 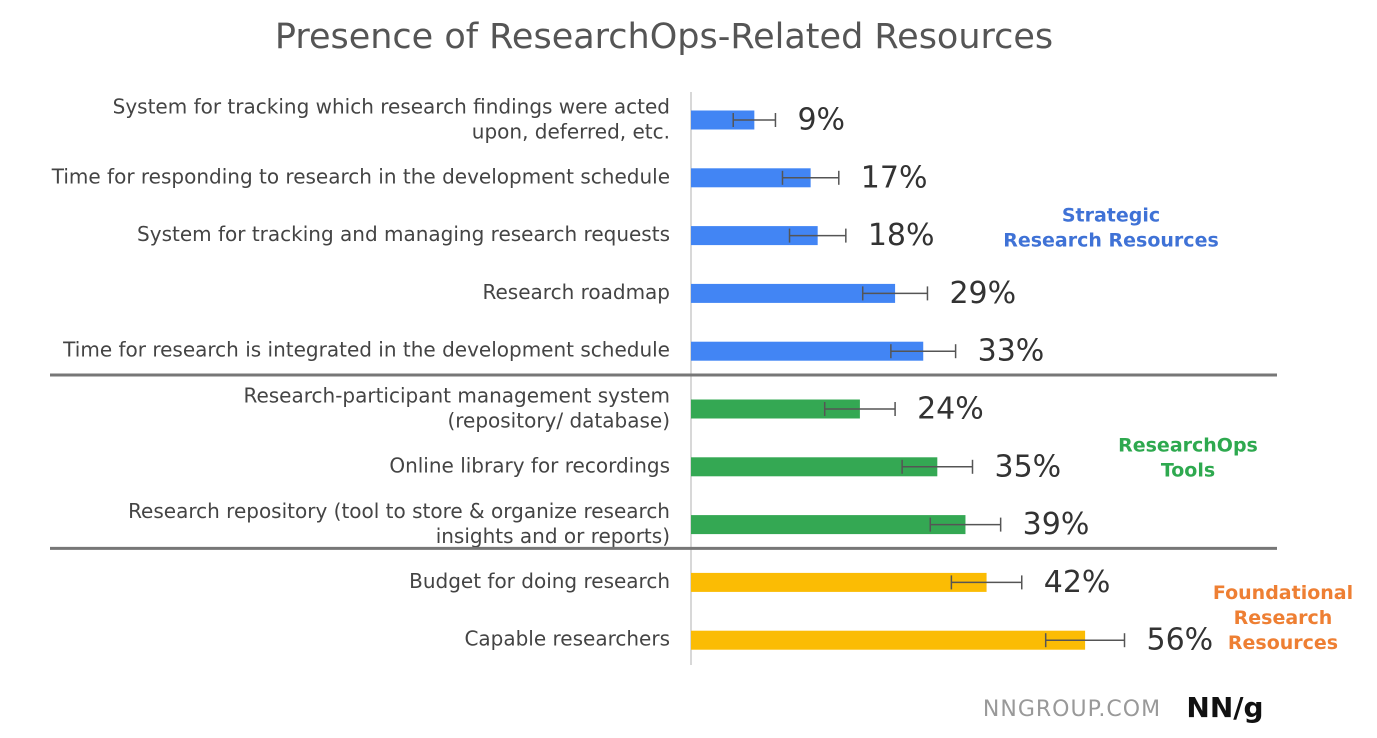 I want to click on value-label: 29%, so click(x=982, y=293).